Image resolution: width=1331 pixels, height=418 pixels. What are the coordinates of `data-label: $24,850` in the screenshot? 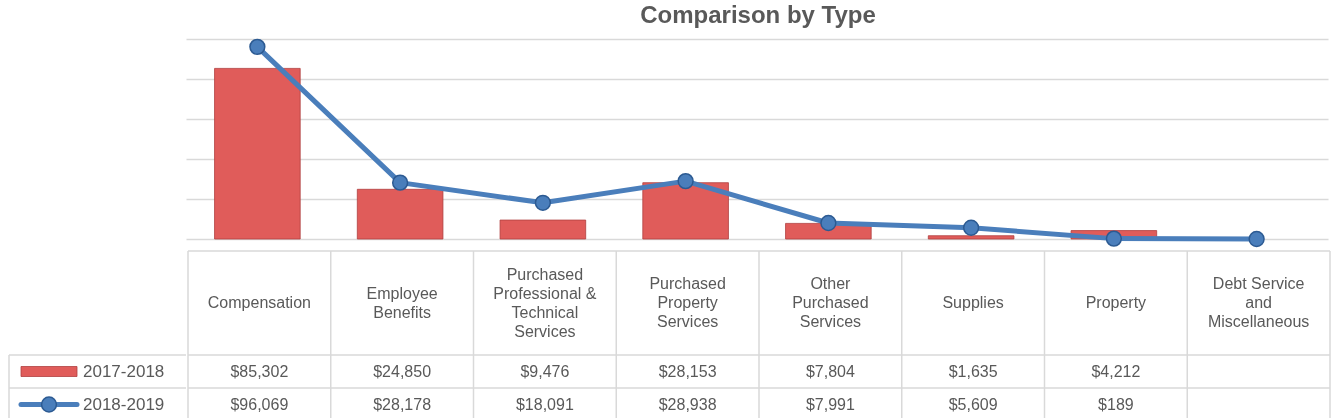 It's located at (402, 371).